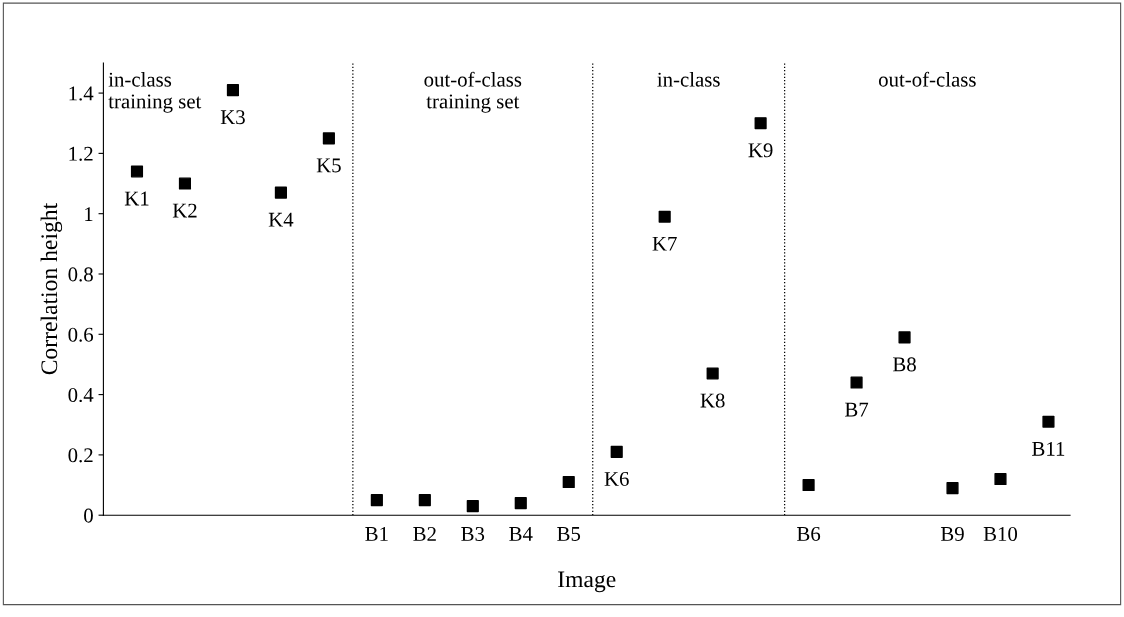  What do you see at coordinates (809, 533) in the screenshot?
I see `x-tick-label: B6` at bounding box center [809, 533].